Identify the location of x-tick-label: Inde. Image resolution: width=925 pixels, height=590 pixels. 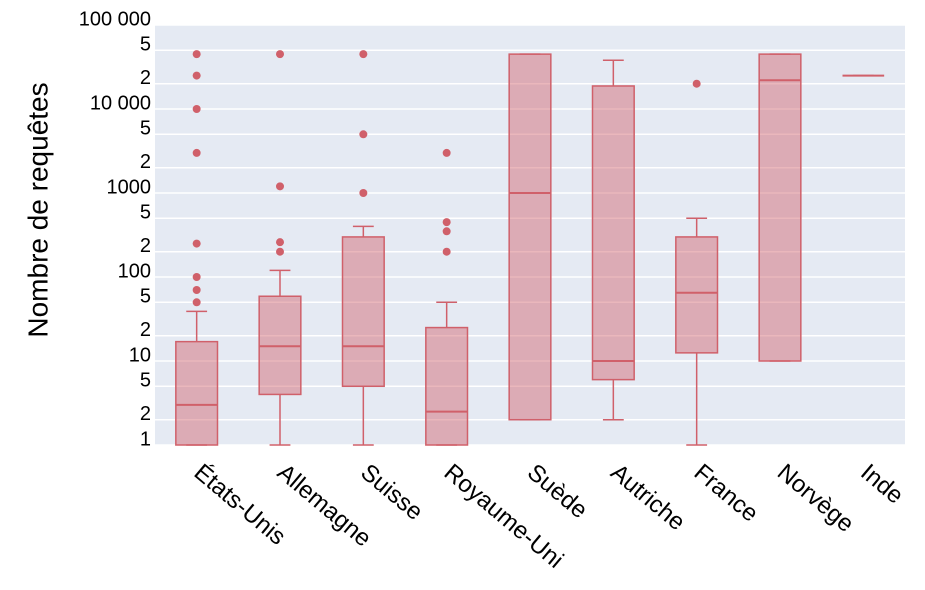
(881, 484).